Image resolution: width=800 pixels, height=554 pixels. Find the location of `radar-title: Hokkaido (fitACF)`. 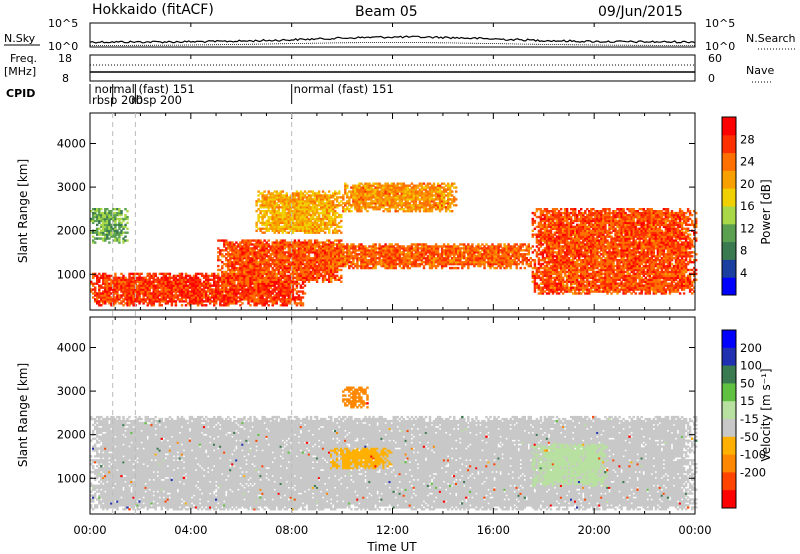

radar-title: Hokkaido (fitACF) is located at coordinates (153, 10).